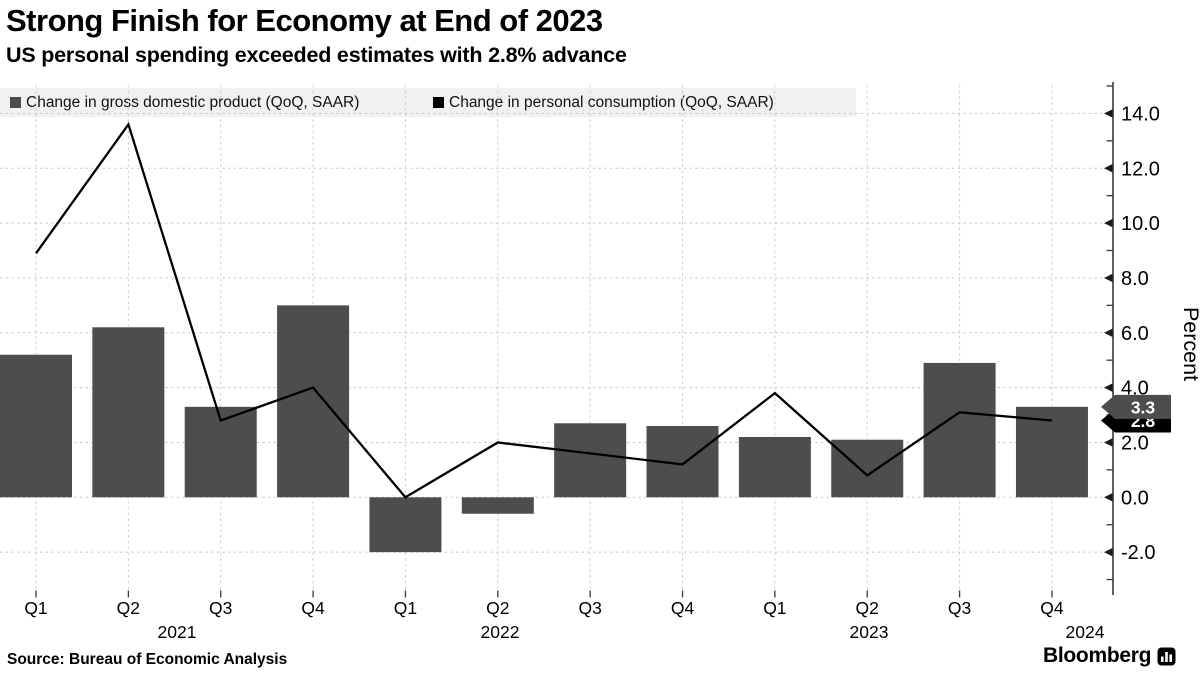  Describe the element at coordinates (1085, 632) in the screenshot. I see `year-label: 2024` at that location.